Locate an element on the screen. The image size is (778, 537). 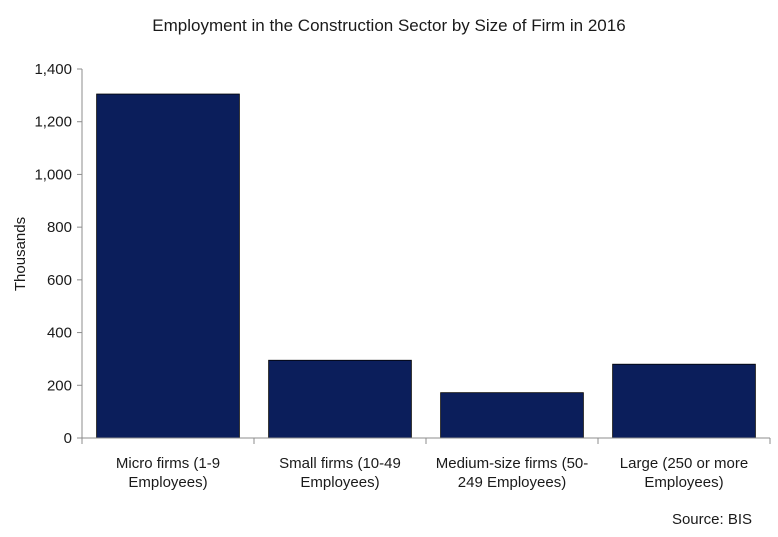
y-tick-label: 0 is located at coordinates (68, 438).